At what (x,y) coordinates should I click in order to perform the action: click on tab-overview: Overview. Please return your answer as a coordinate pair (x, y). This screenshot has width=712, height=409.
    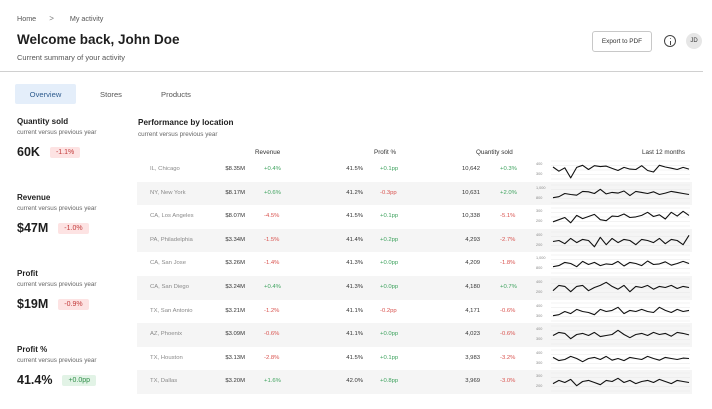
    Looking at the image, I should click on (45, 94).